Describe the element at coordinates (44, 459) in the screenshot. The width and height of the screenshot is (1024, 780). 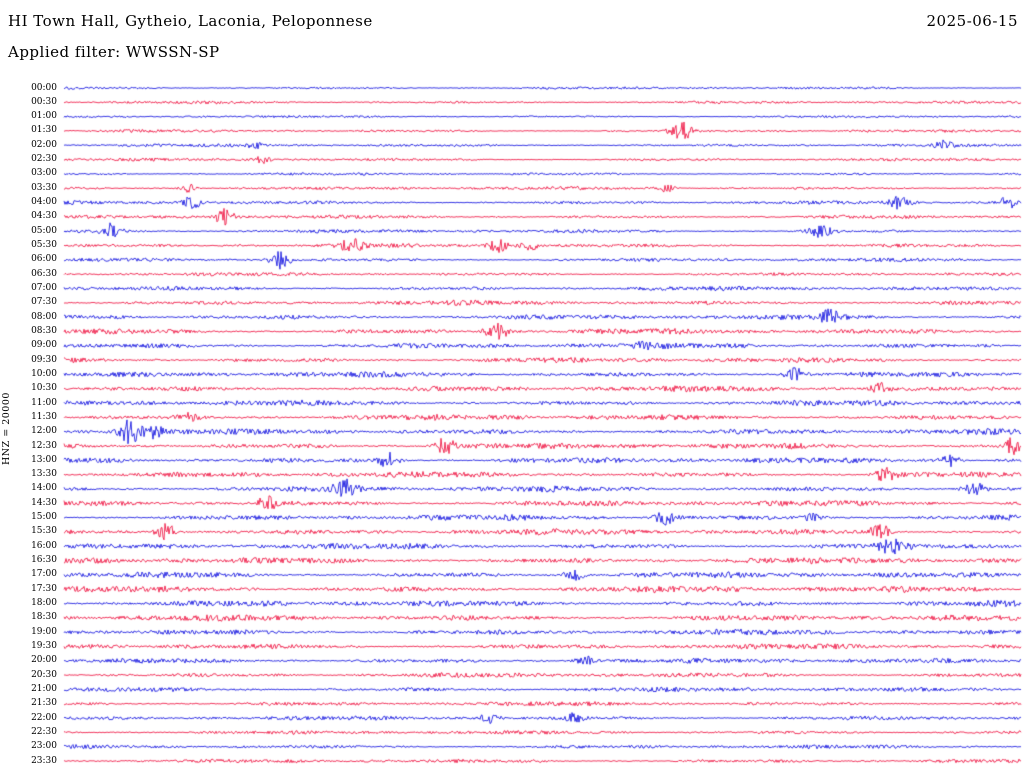
I see `time-label: 13:00` at that location.